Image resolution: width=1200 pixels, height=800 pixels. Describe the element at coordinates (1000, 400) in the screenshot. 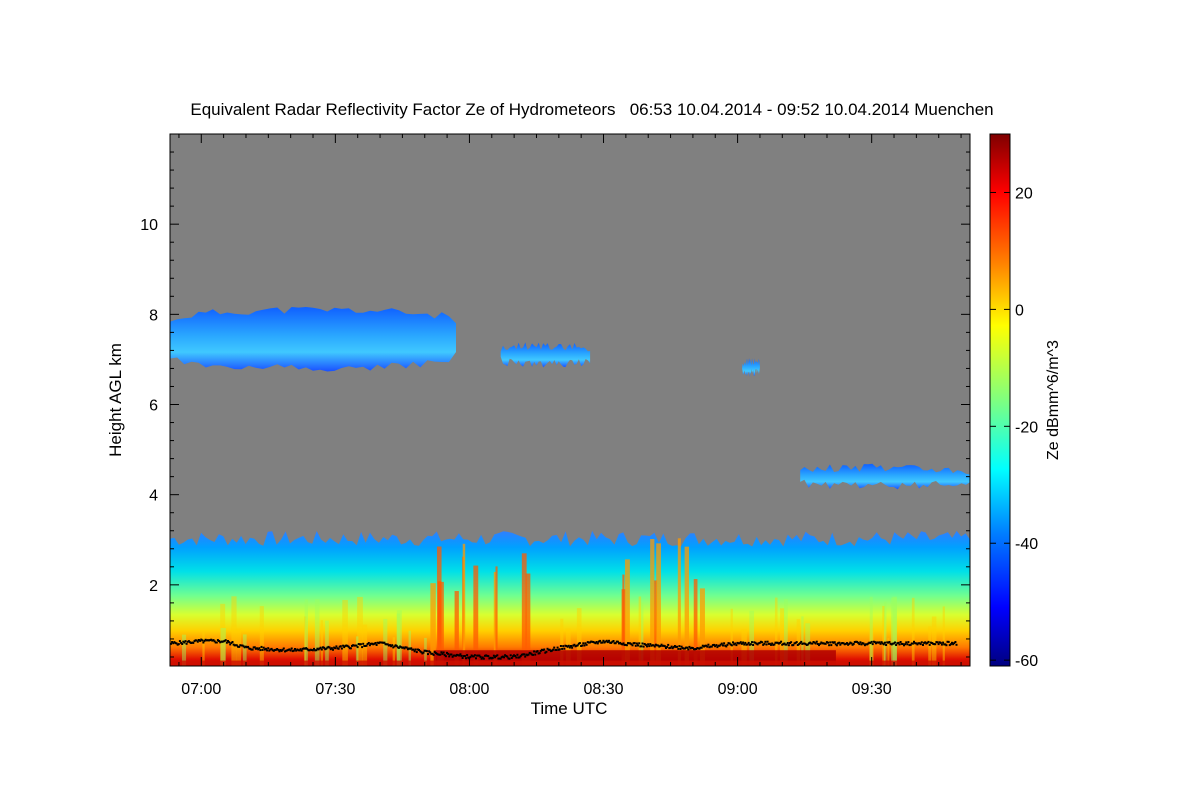

I see `colorbar-gradient` at that location.